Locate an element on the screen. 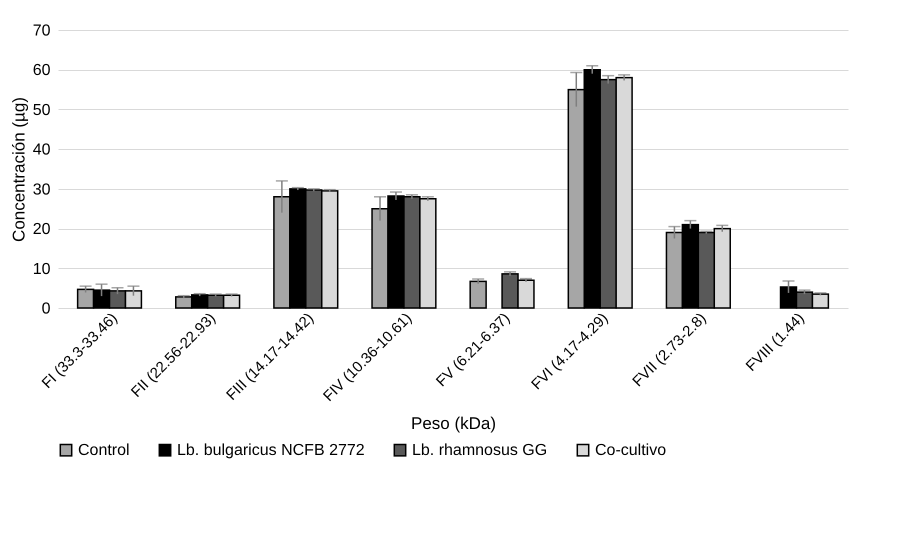  legend-label: Control is located at coordinates (104, 451).